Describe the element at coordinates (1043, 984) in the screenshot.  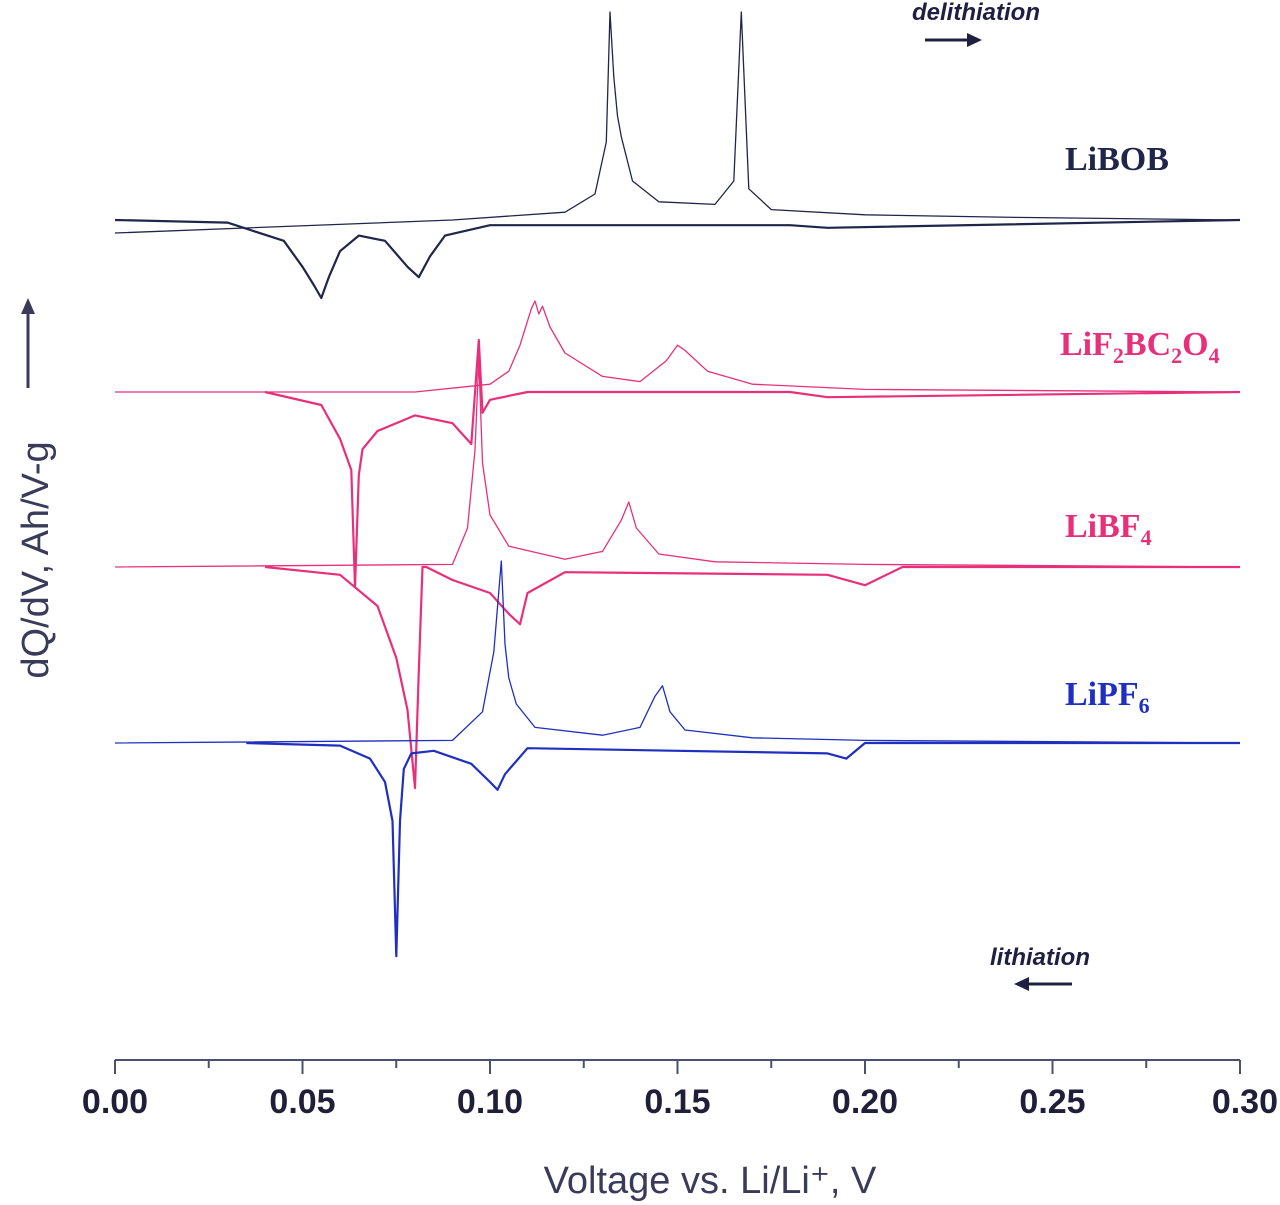
I see `left-arrow-icon` at that location.